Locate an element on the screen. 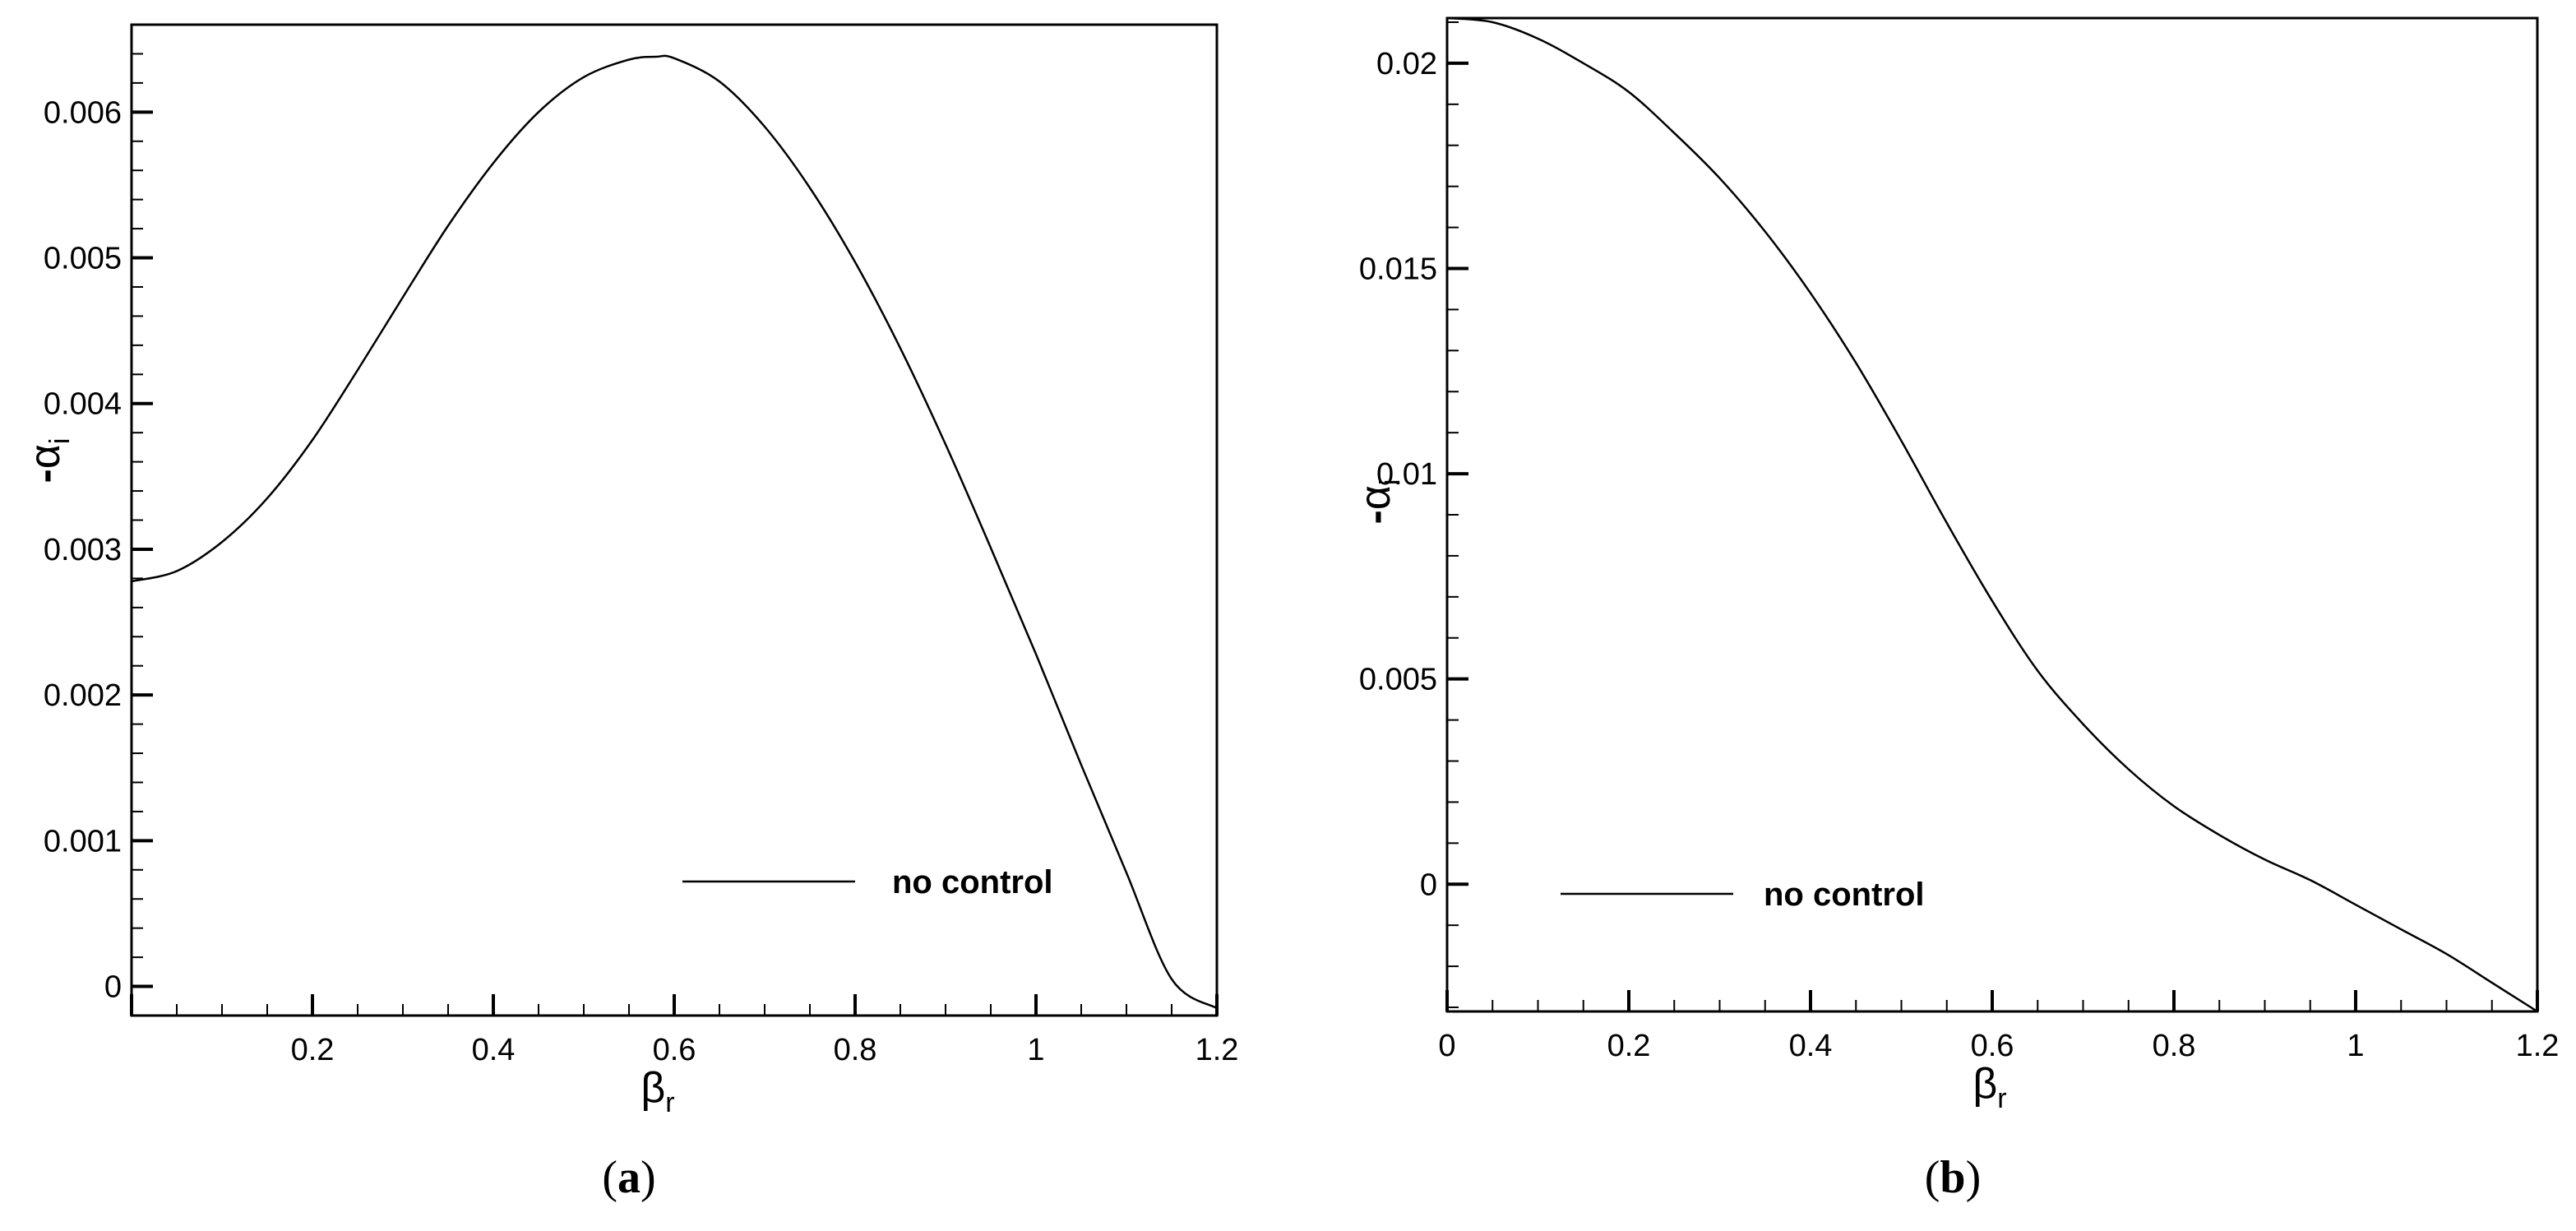  y-tick-label: 0.004 is located at coordinates (83, 404).